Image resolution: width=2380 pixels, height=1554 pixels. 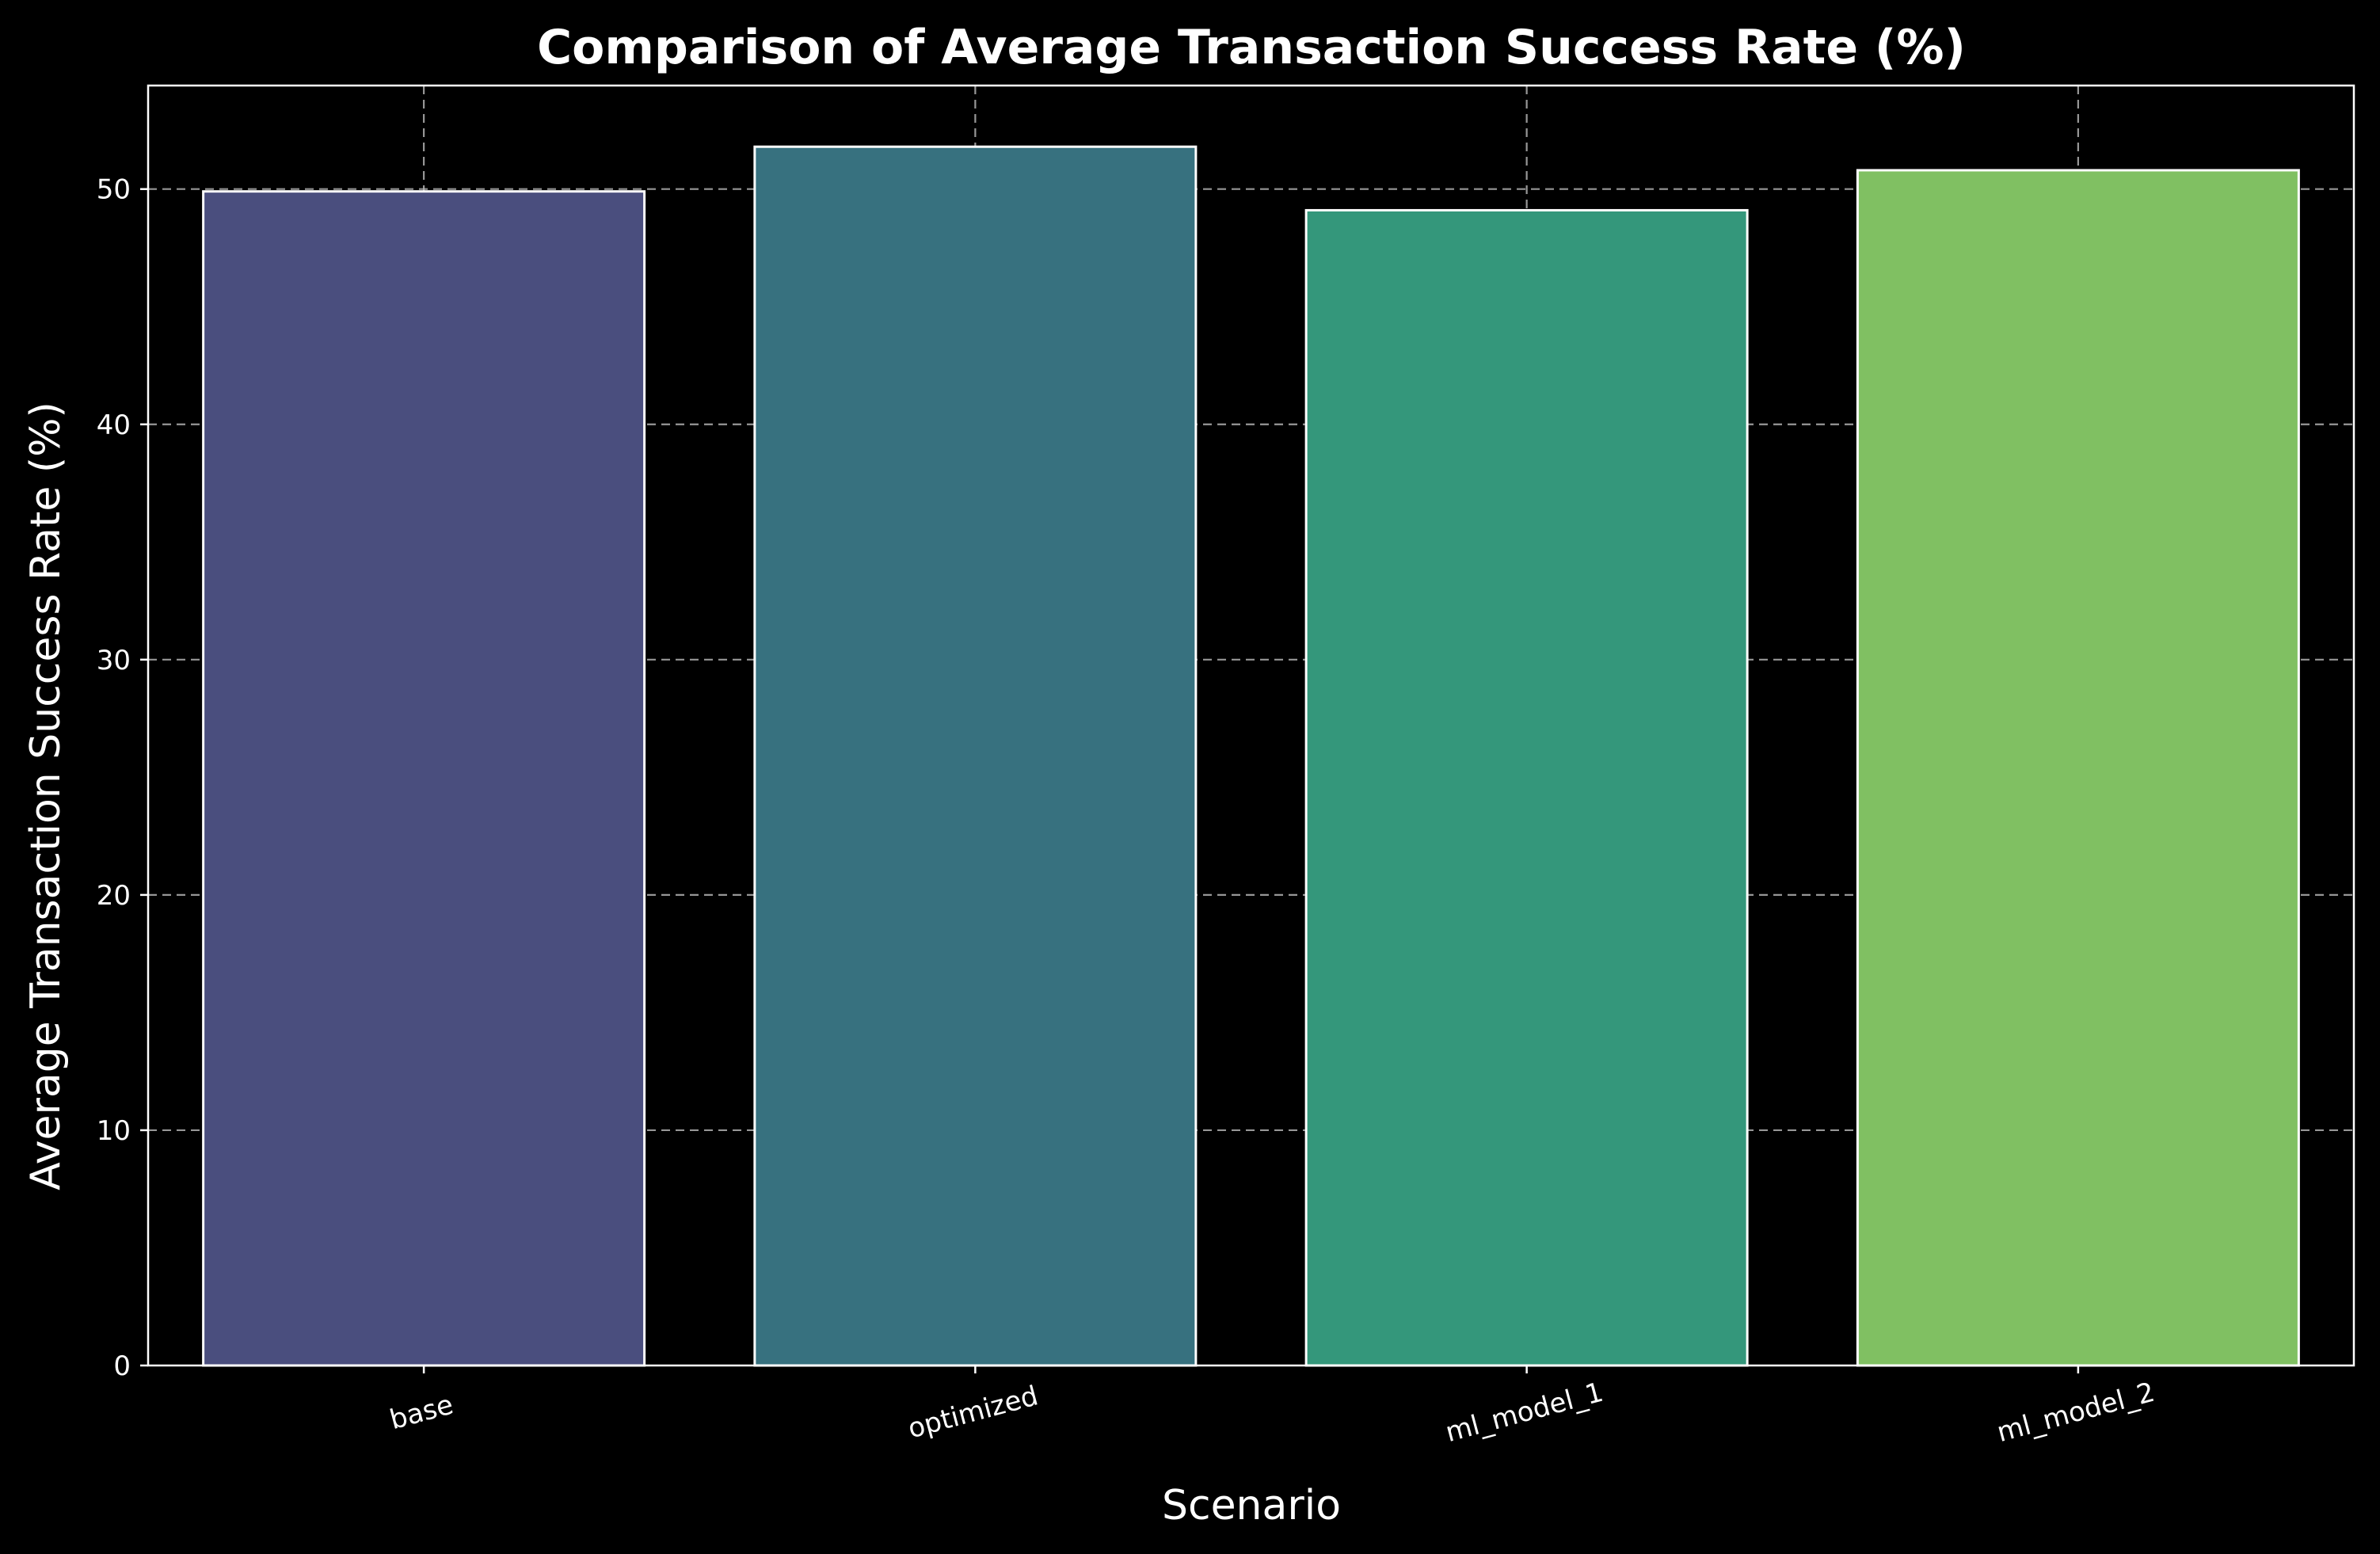 What do you see at coordinates (114, 425) in the screenshot?
I see `y-tick-label: 40` at bounding box center [114, 425].